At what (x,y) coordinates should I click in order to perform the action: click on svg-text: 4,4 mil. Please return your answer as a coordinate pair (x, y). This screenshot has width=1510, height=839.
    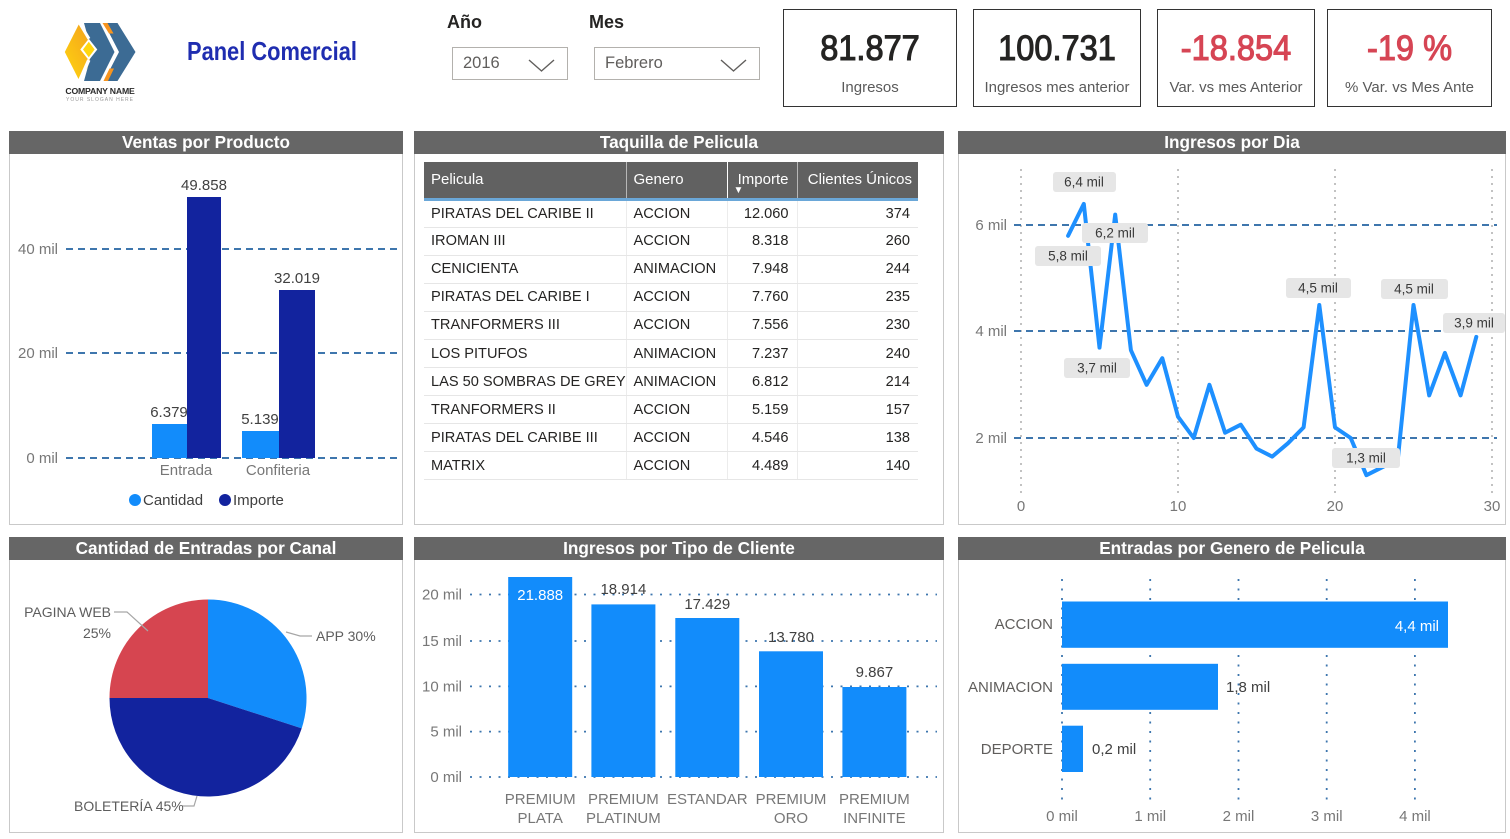
    Looking at the image, I should click on (1417, 626).